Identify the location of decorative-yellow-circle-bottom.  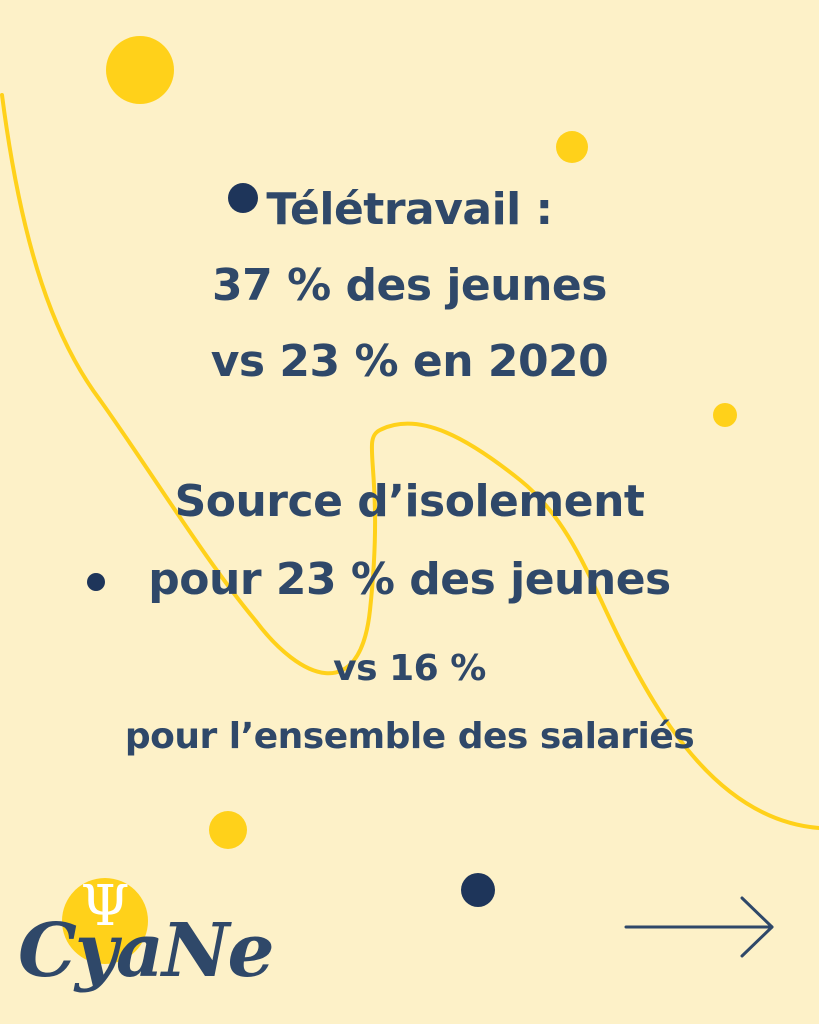
(228, 830).